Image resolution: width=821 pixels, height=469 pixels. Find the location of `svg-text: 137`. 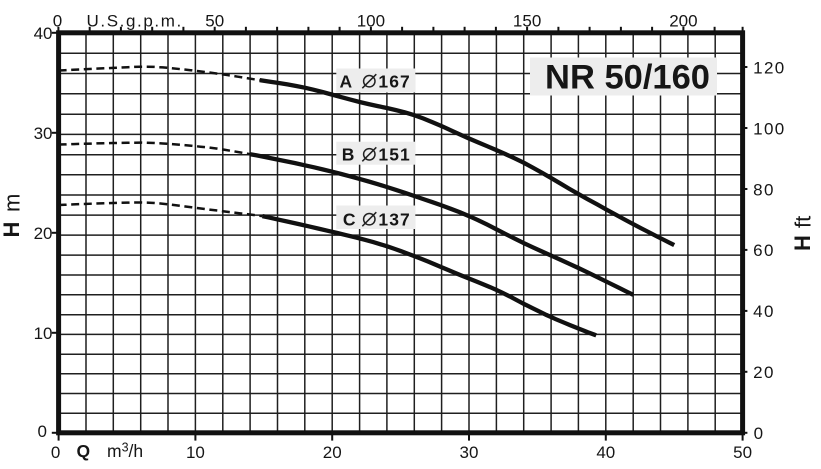

svg-text: 137 is located at coordinates (394, 220).